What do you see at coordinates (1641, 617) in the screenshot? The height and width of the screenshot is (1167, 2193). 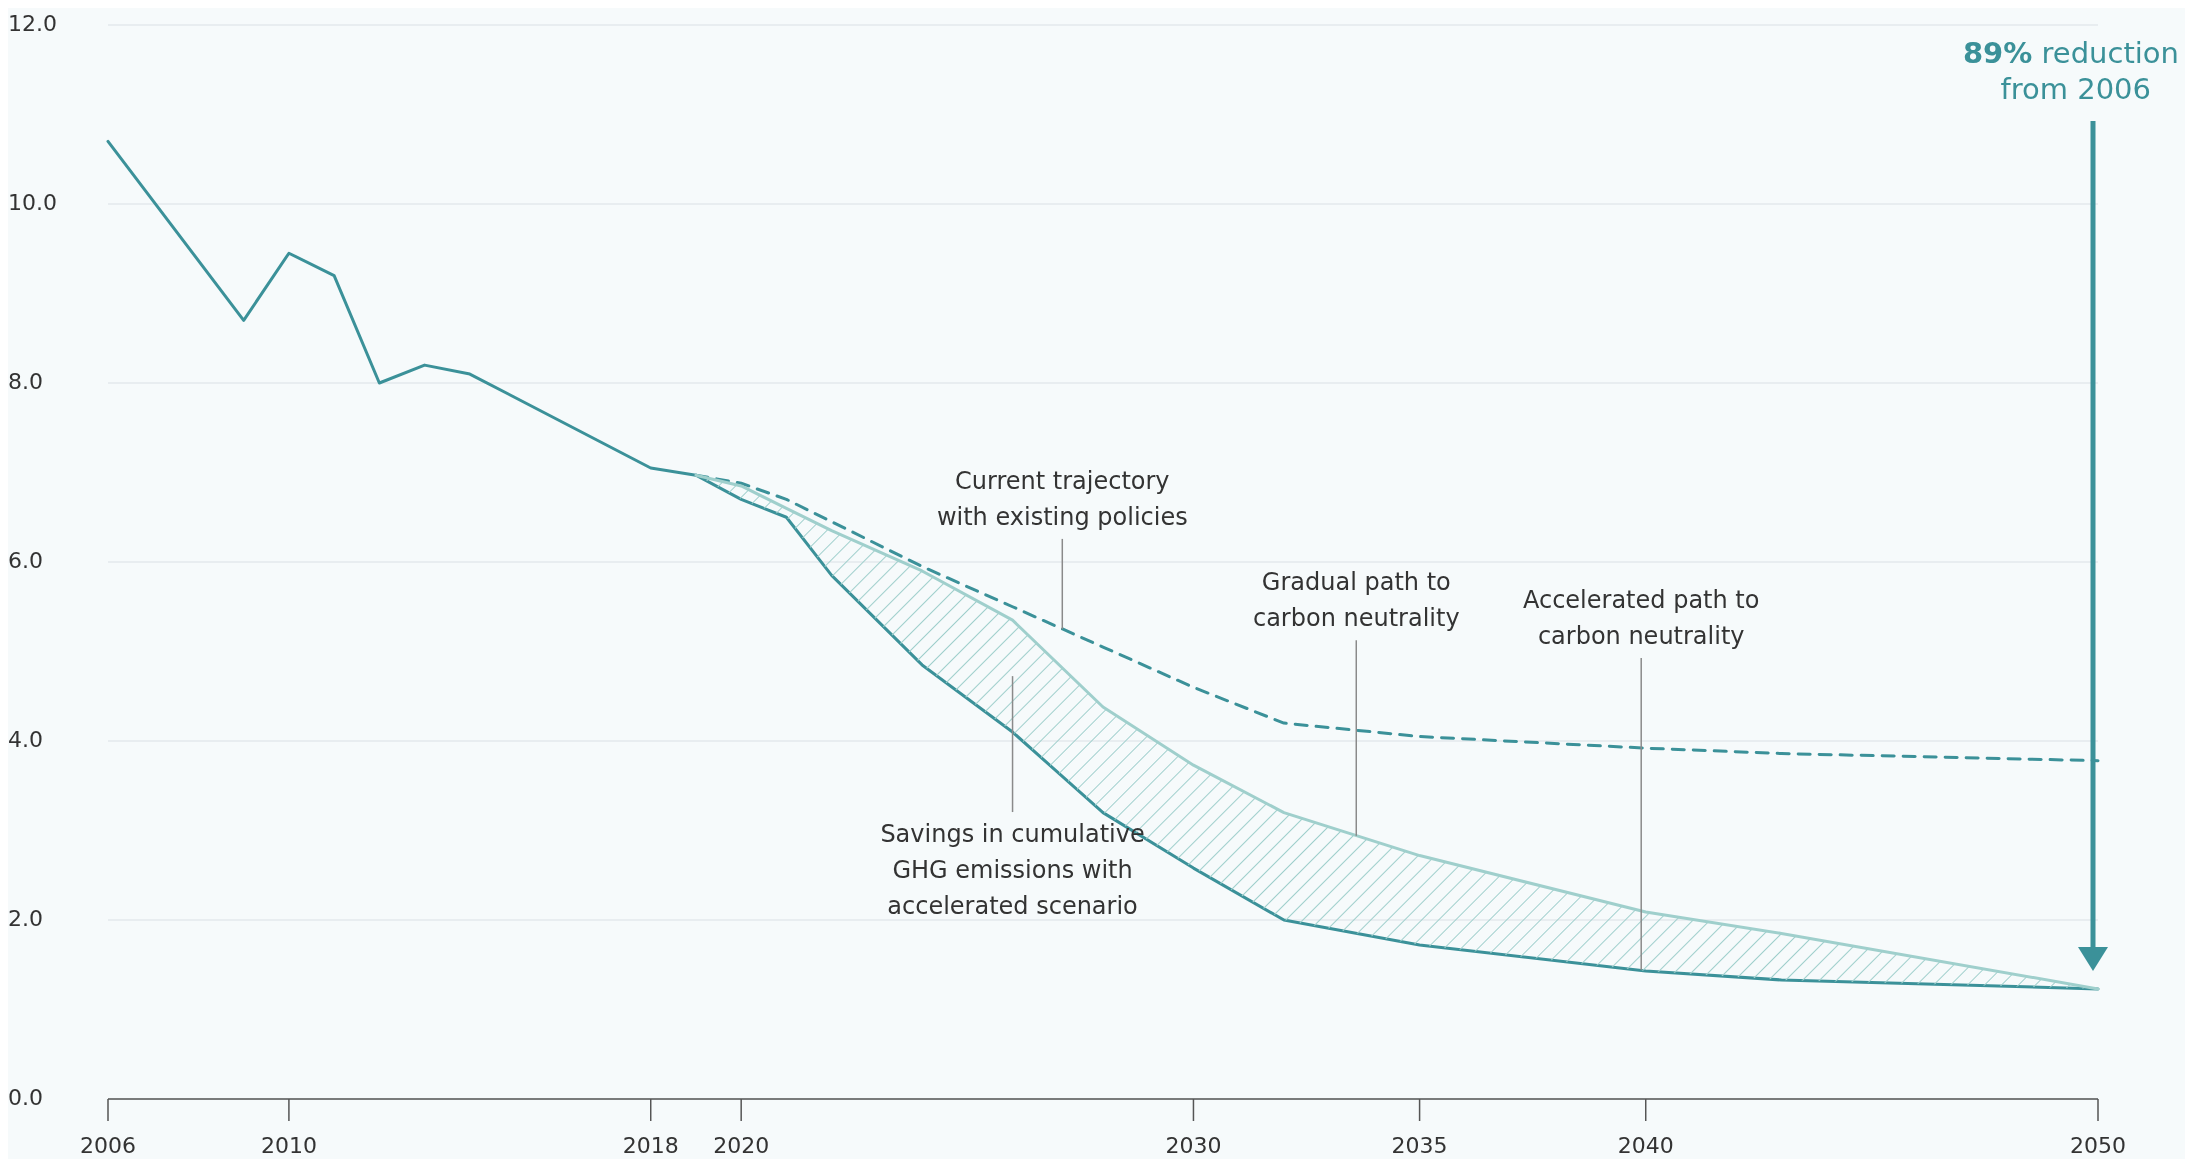 I see `annotation: Accelerated path to carbon neutrality` at bounding box center [1641, 617].